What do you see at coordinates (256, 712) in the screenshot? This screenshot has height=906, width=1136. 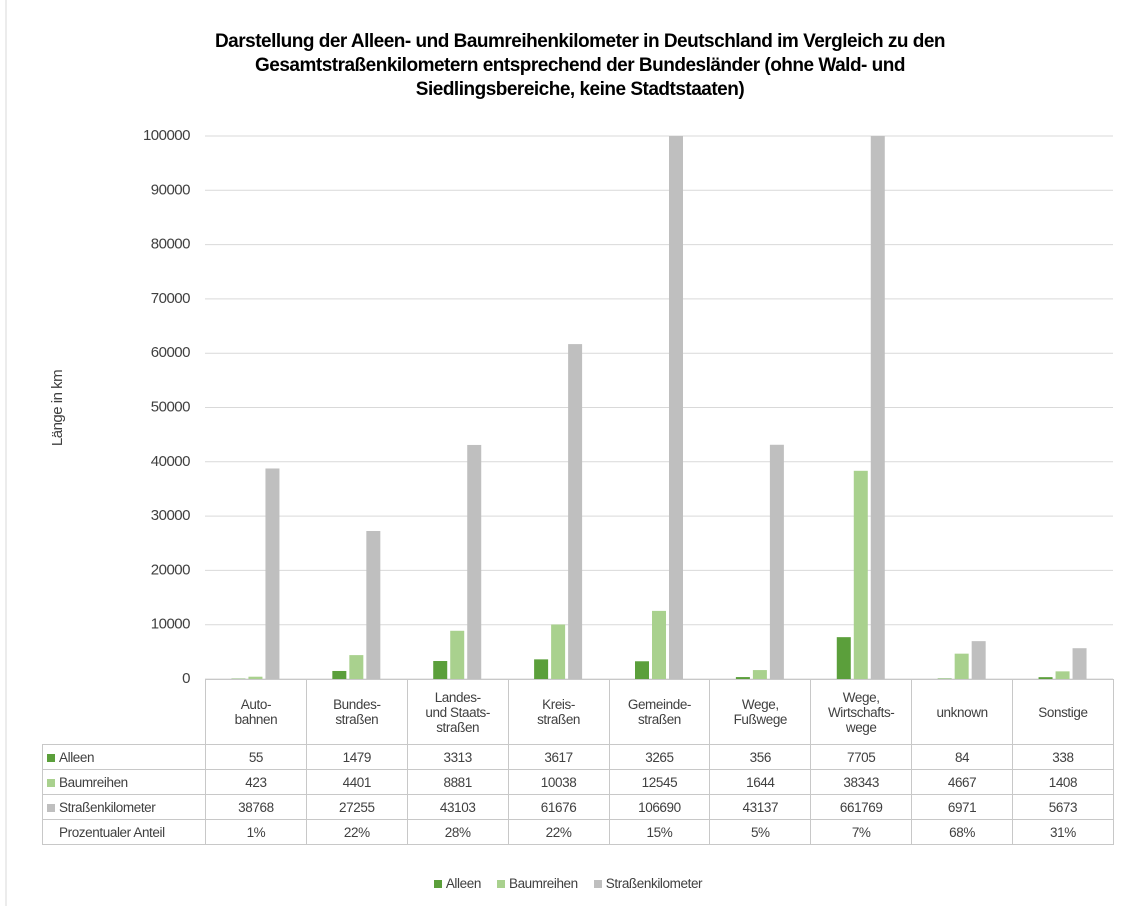 I see `x-tick-label: Auto- bahnen` at bounding box center [256, 712].